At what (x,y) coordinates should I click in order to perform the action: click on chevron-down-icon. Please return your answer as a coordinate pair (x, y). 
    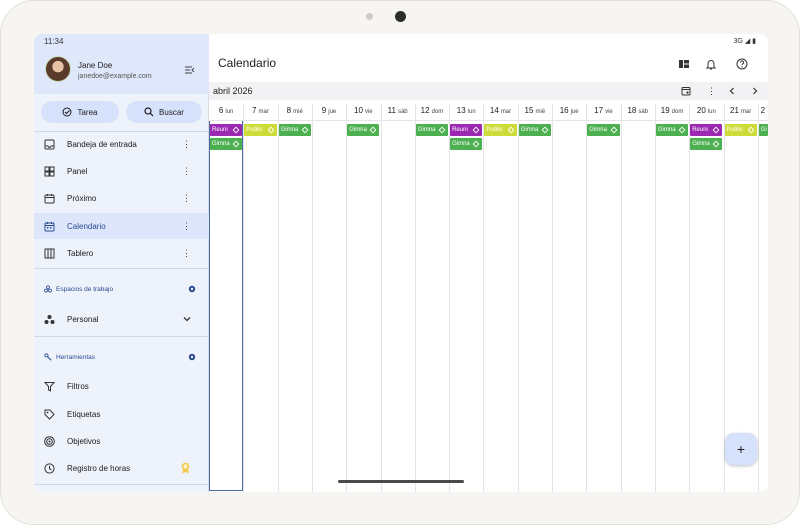
    Looking at the image, I should click on (187, 319).